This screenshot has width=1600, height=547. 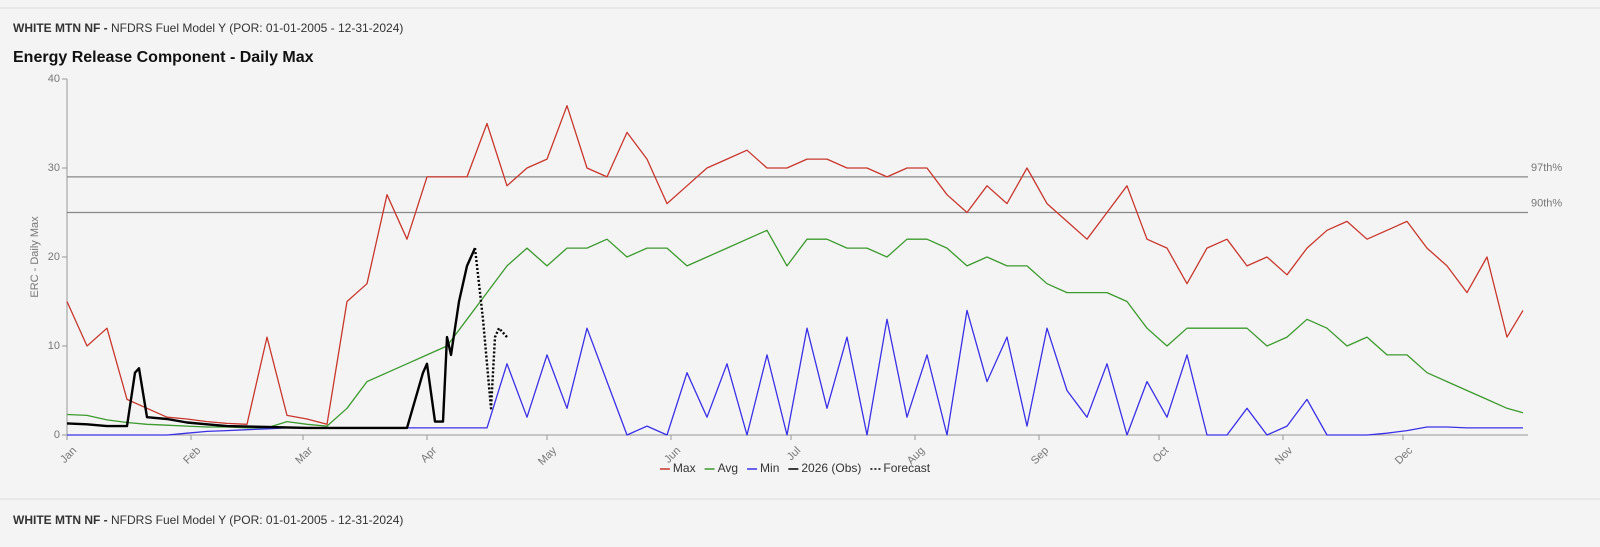 I want to click on y-tick-label: 20, so click(x=54, y=257).